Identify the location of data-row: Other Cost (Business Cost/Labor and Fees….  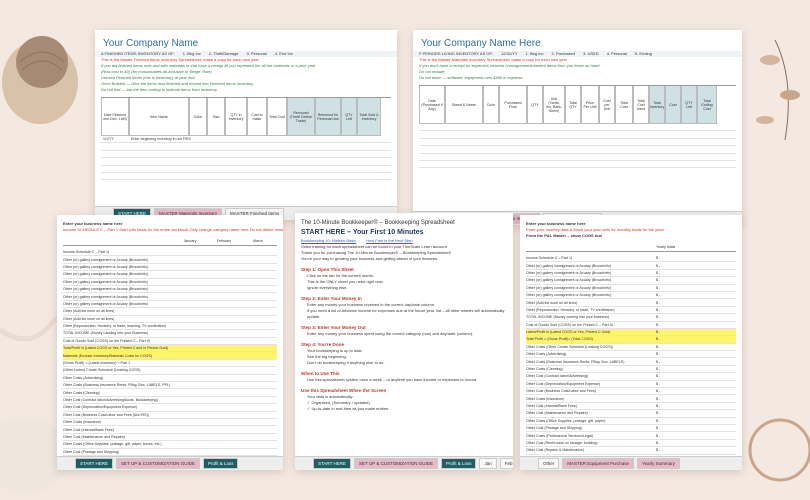
(170, 415).